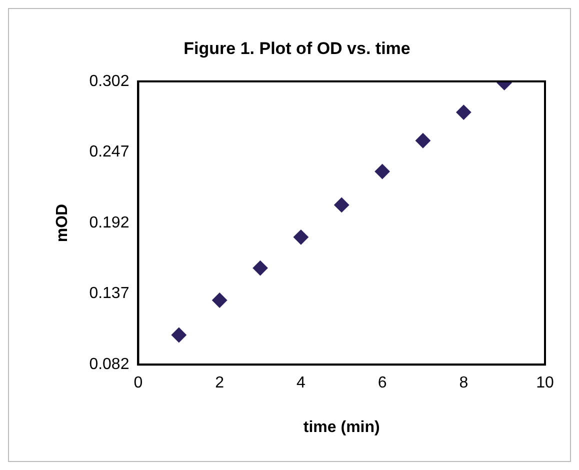 The image size is (579, 470). What do you see at coordinates (109, 152) in the screenshot?
I see `y-tick-label: 0.247` at bounding box center [109, 152].